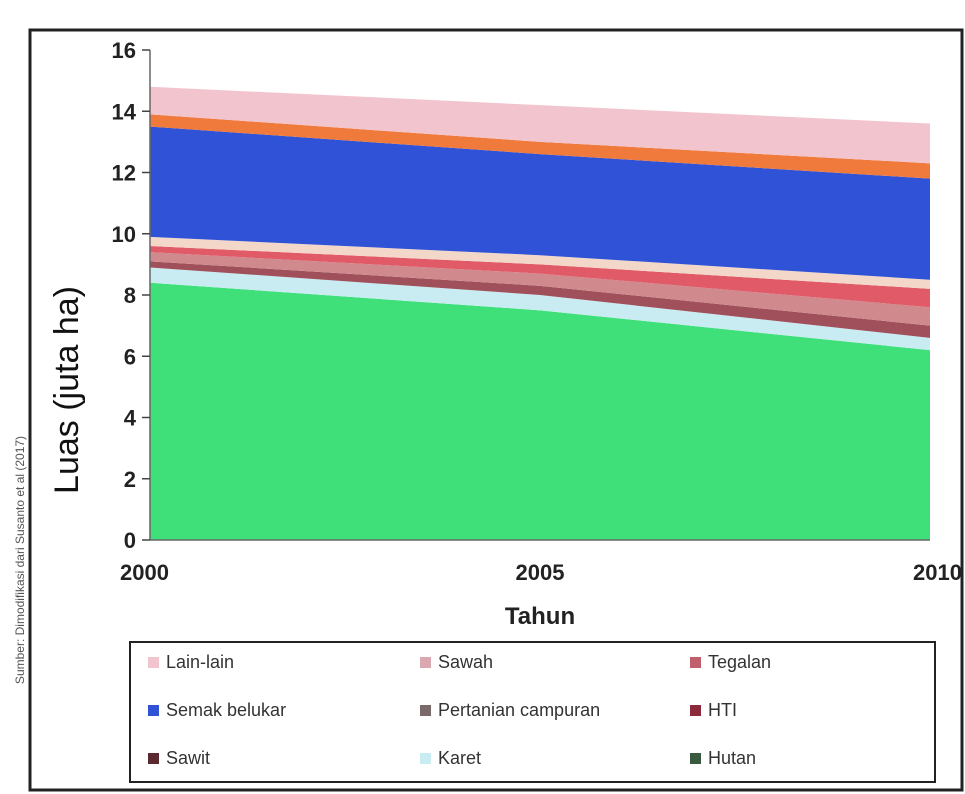 The width and height of the screenshot is (965, 794). I want to click on y-tick-label: 6, so click(130, 356).